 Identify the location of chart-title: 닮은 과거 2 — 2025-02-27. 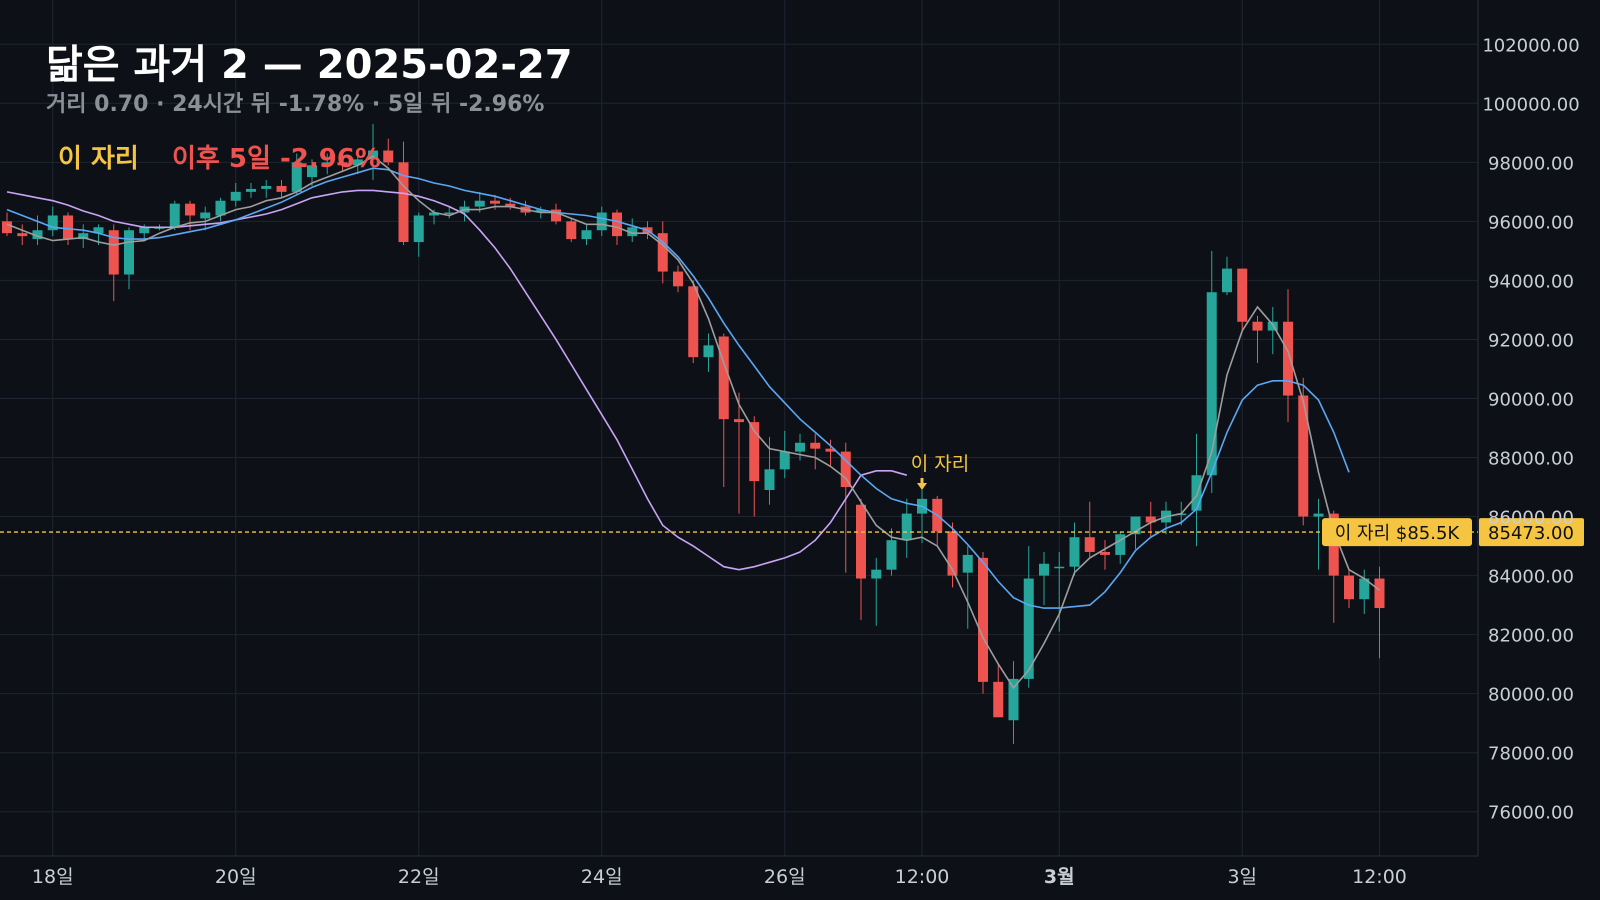
(309, 65).